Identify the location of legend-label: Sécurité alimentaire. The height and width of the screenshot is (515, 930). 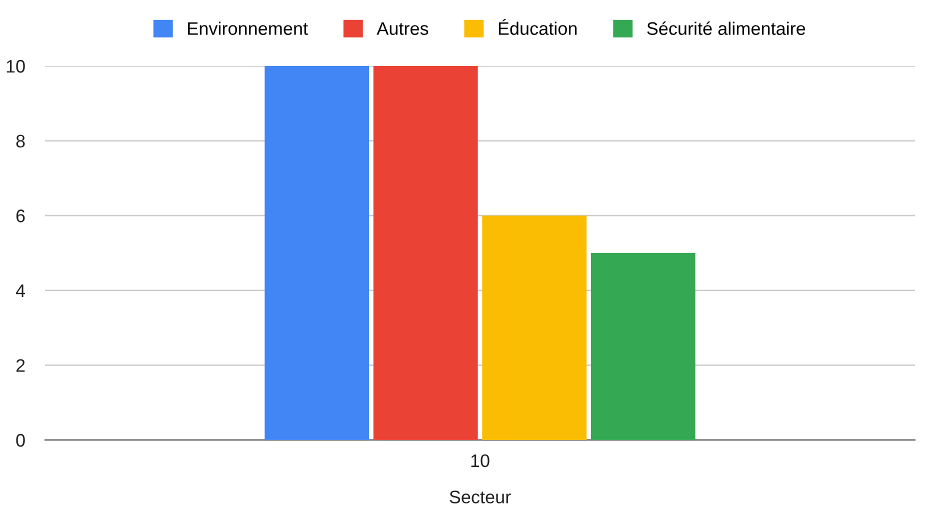
(726, 28).